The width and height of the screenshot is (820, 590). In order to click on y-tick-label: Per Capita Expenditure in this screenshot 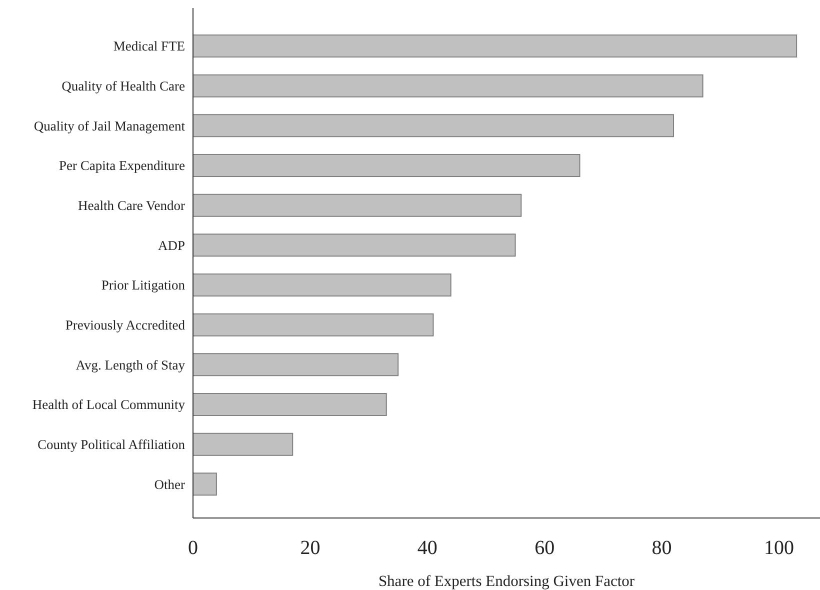, I will do `click(122, 166)`.